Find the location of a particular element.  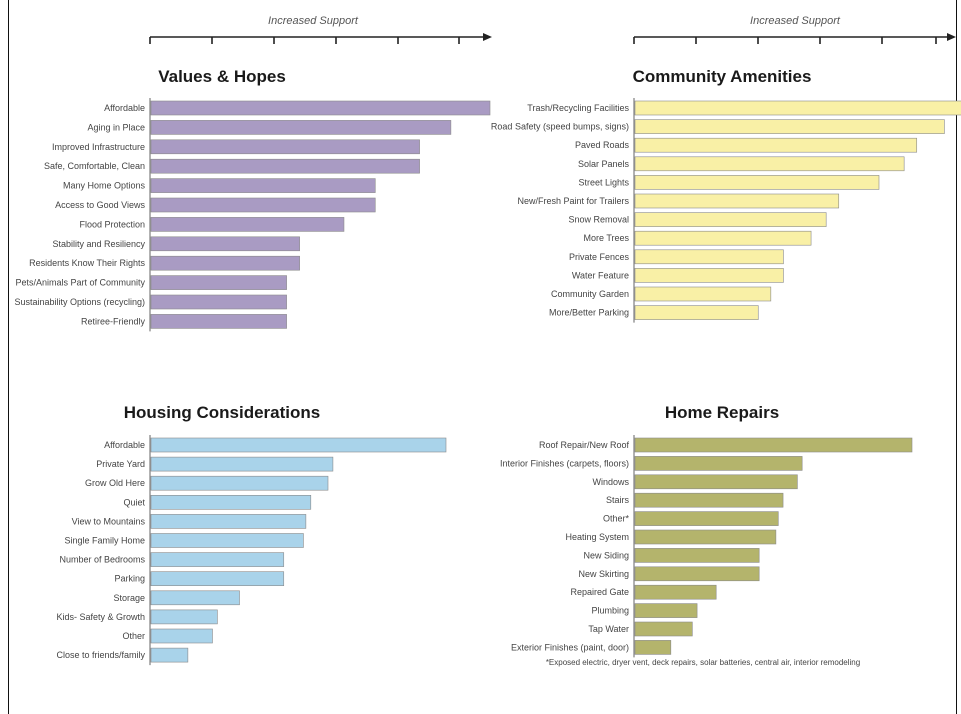

home-repairs-category-label: Stairs is located at coordinates (618, 500).